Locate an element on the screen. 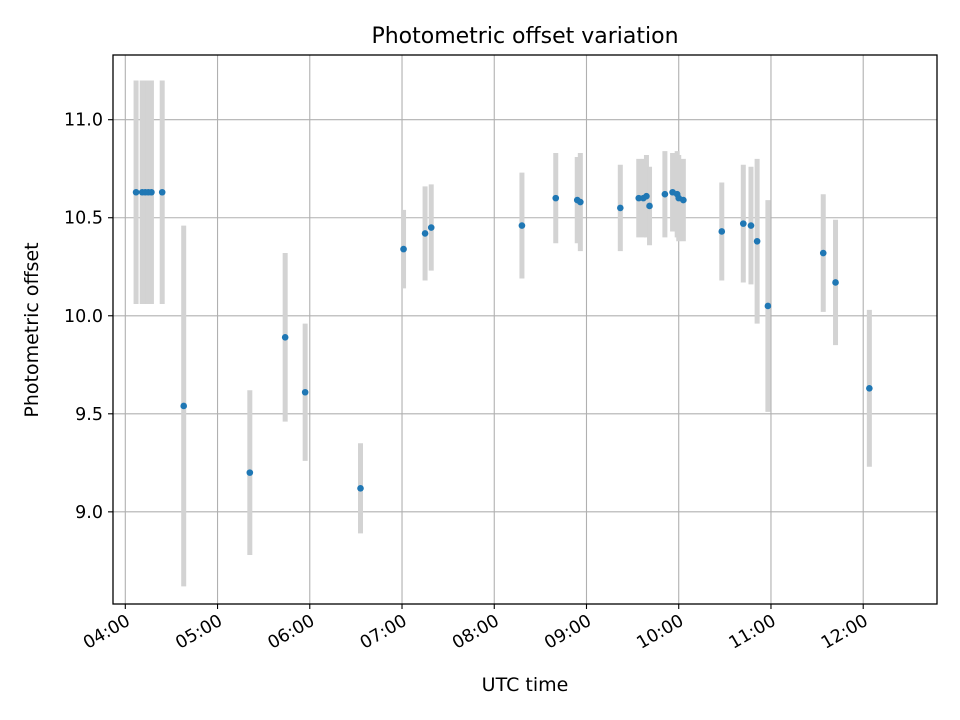  x-tick-label: 04:00 is located at coordinates (107, 632).